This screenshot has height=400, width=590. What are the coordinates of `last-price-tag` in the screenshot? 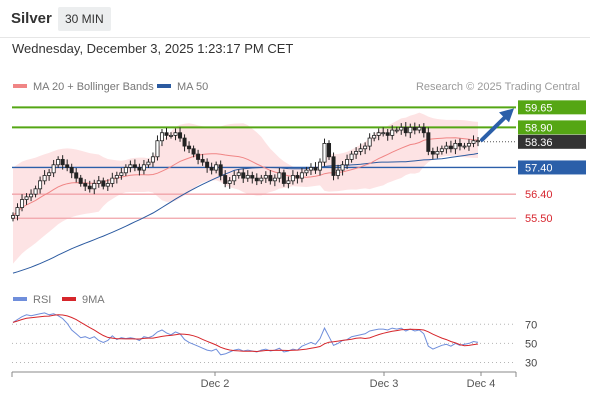 It's located at (552, 141).